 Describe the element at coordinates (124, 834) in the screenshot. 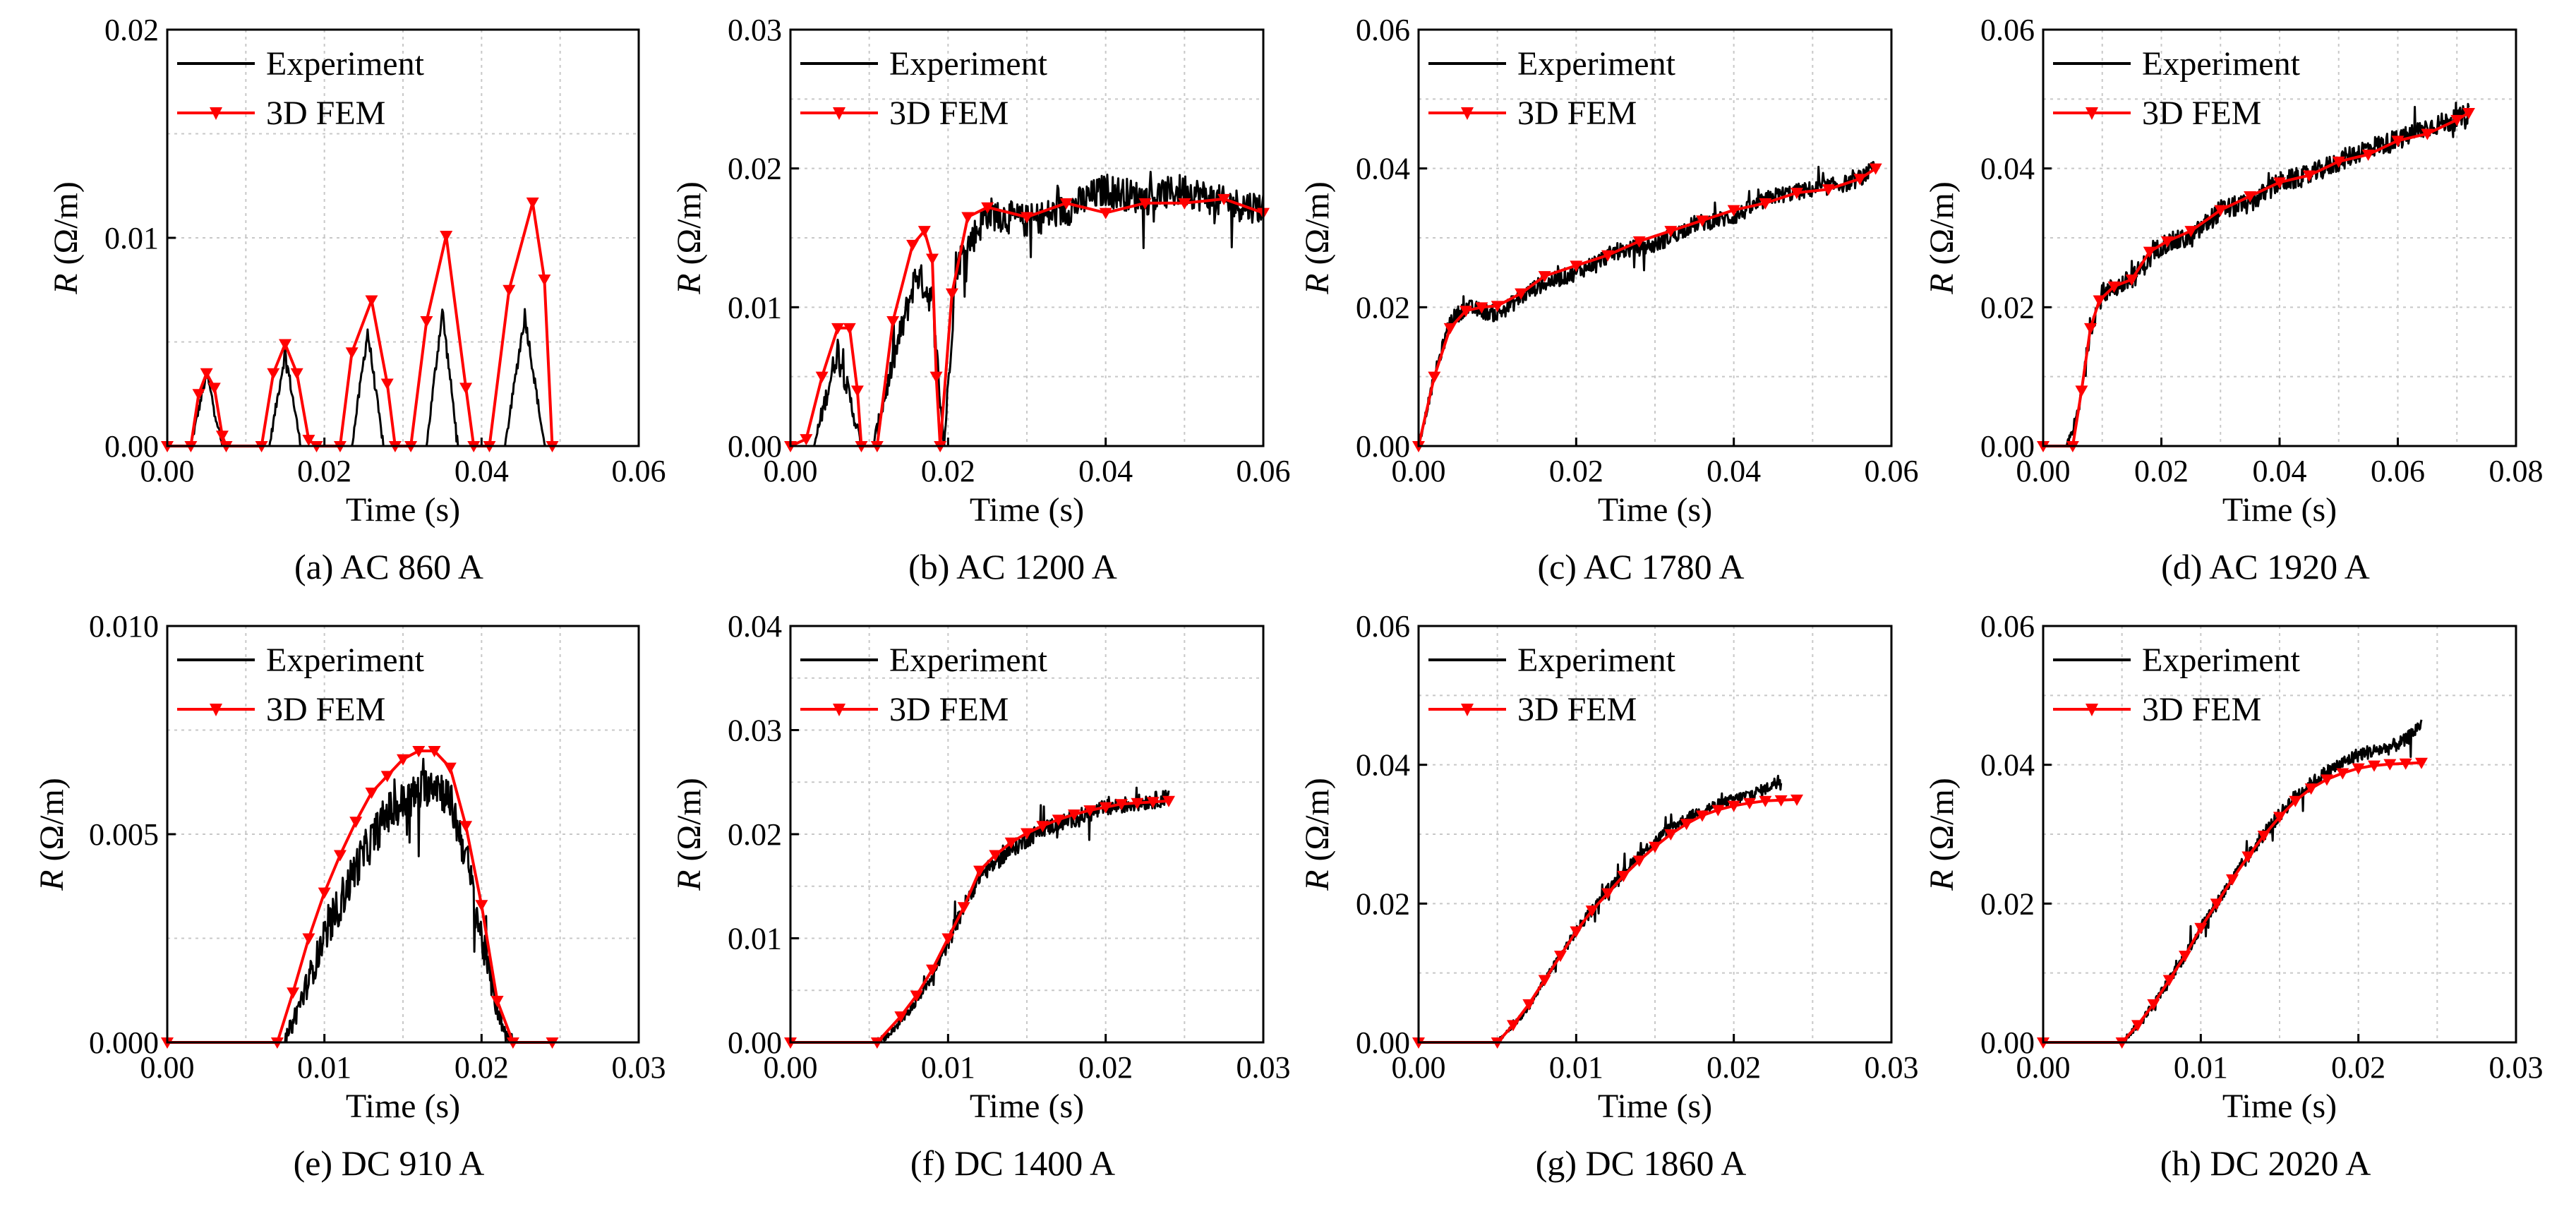

I see `y-tick-label: 0.005` at that location.